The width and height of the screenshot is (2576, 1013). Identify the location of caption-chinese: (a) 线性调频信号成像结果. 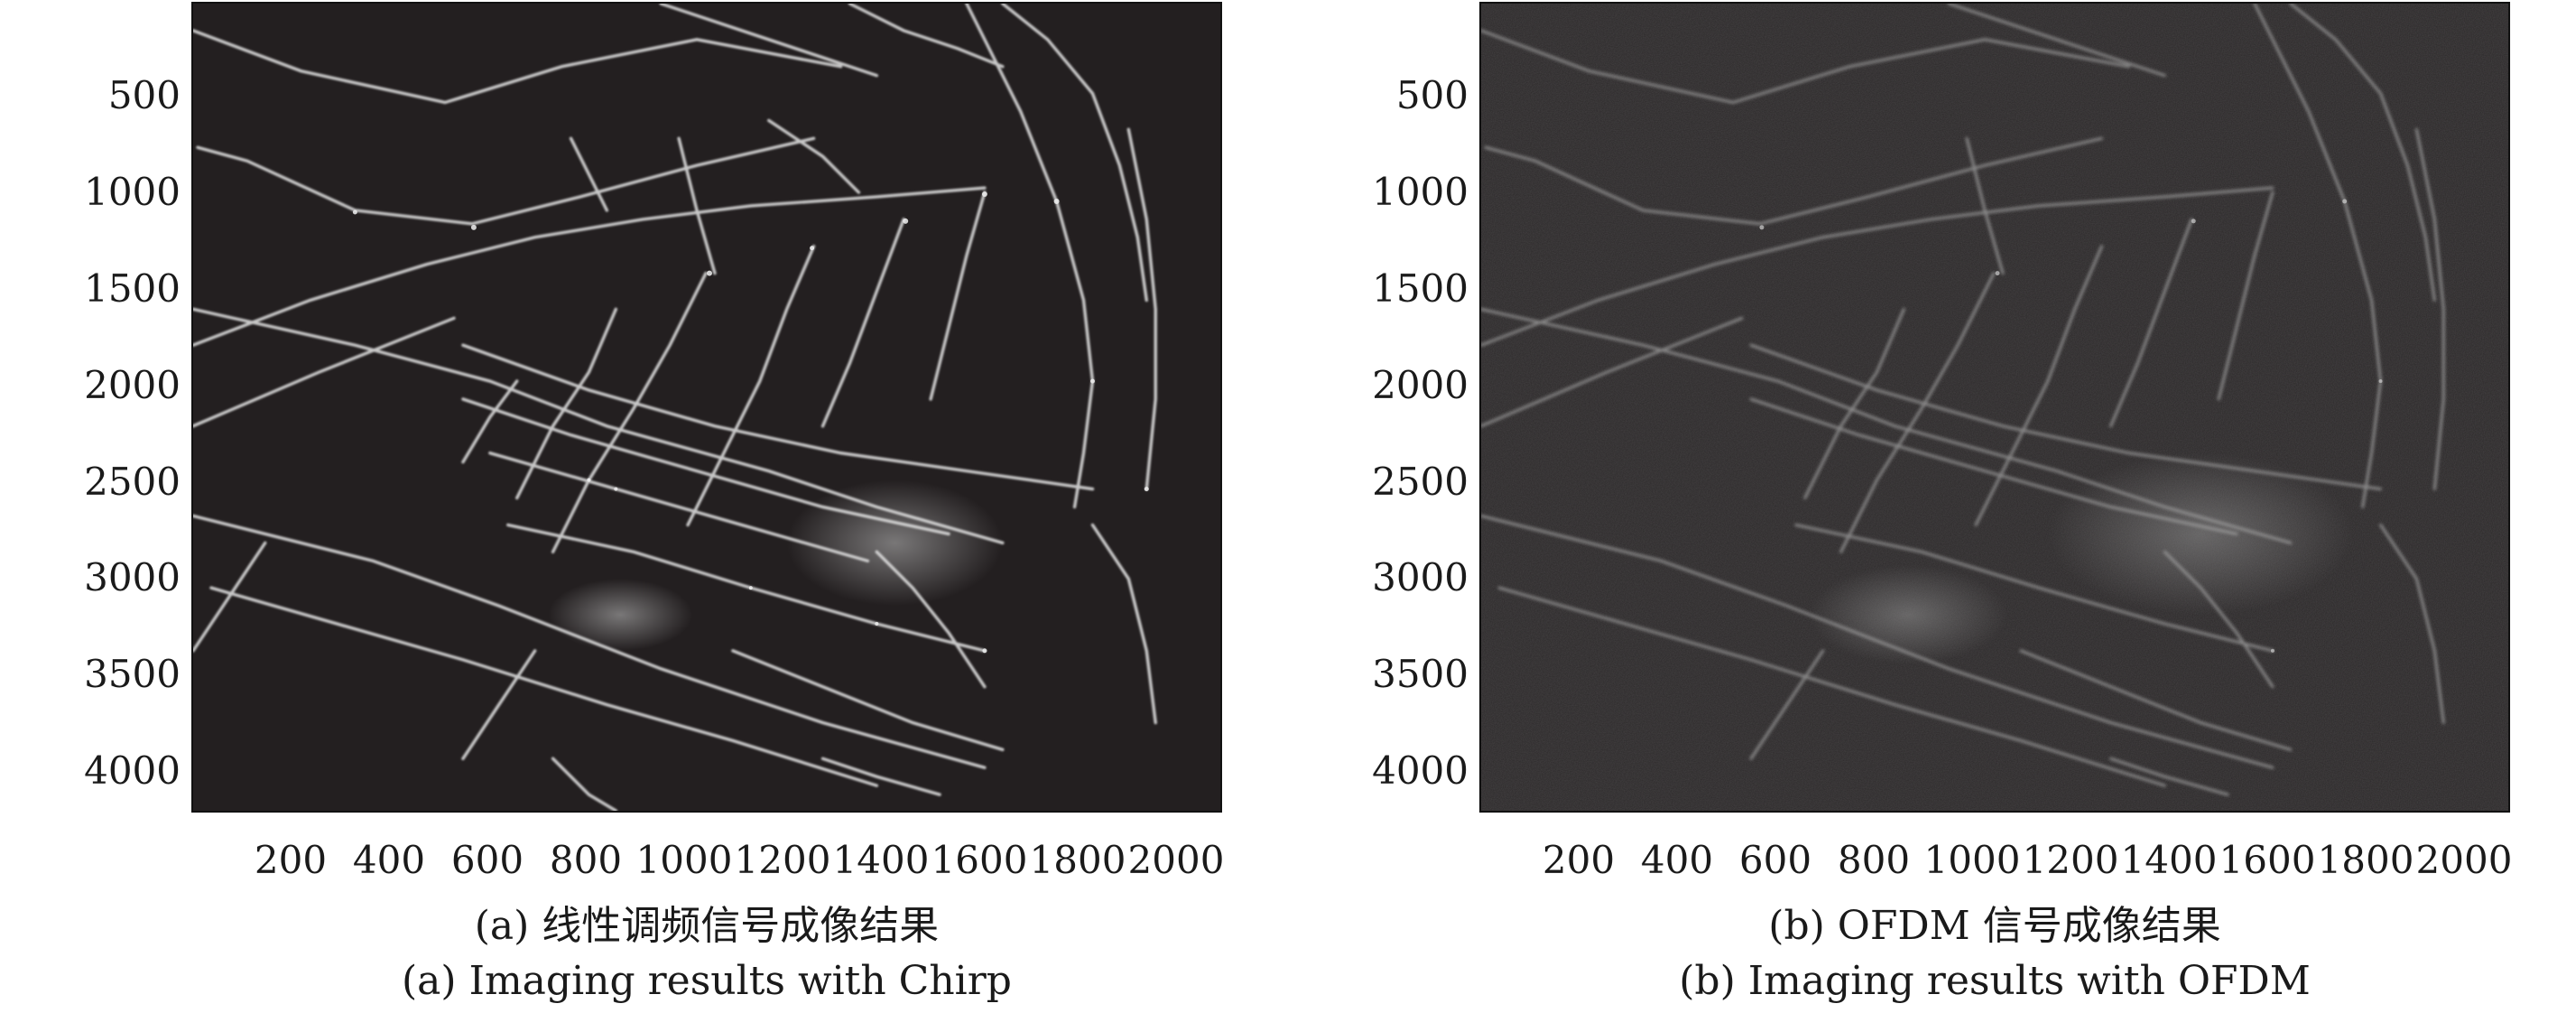
(707, 926).